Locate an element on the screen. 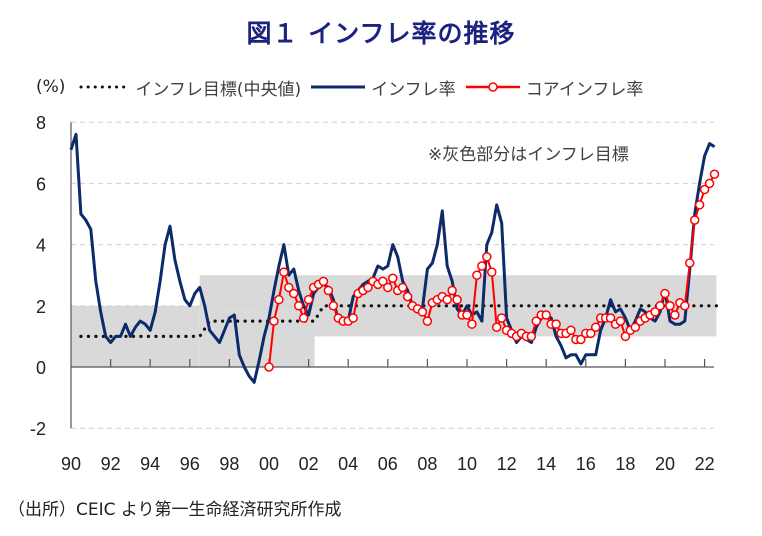 The width and height of the screenshot is (762, 536). legend-label-headline: インフレ率 is located at coordinates (413, 89).